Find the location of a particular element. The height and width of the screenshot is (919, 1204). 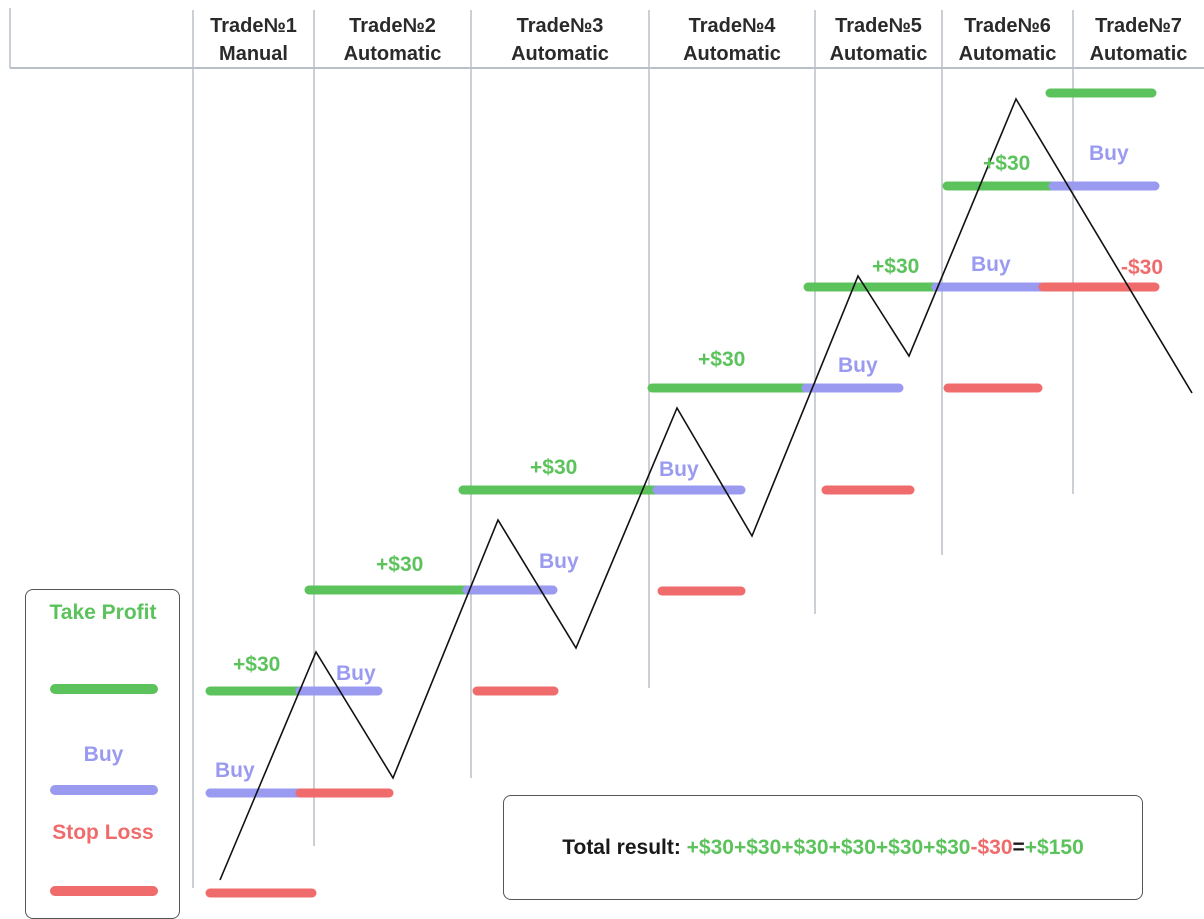

legend-stop-loss-label: Stop Loss is located at coordinates (103, 832).